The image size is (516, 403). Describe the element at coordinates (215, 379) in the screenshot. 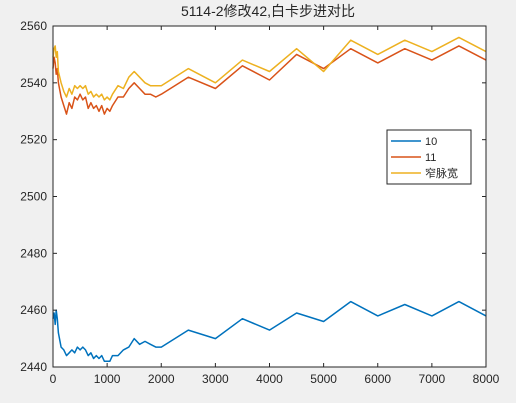

I see `x-tick-label: 3000` at that location.